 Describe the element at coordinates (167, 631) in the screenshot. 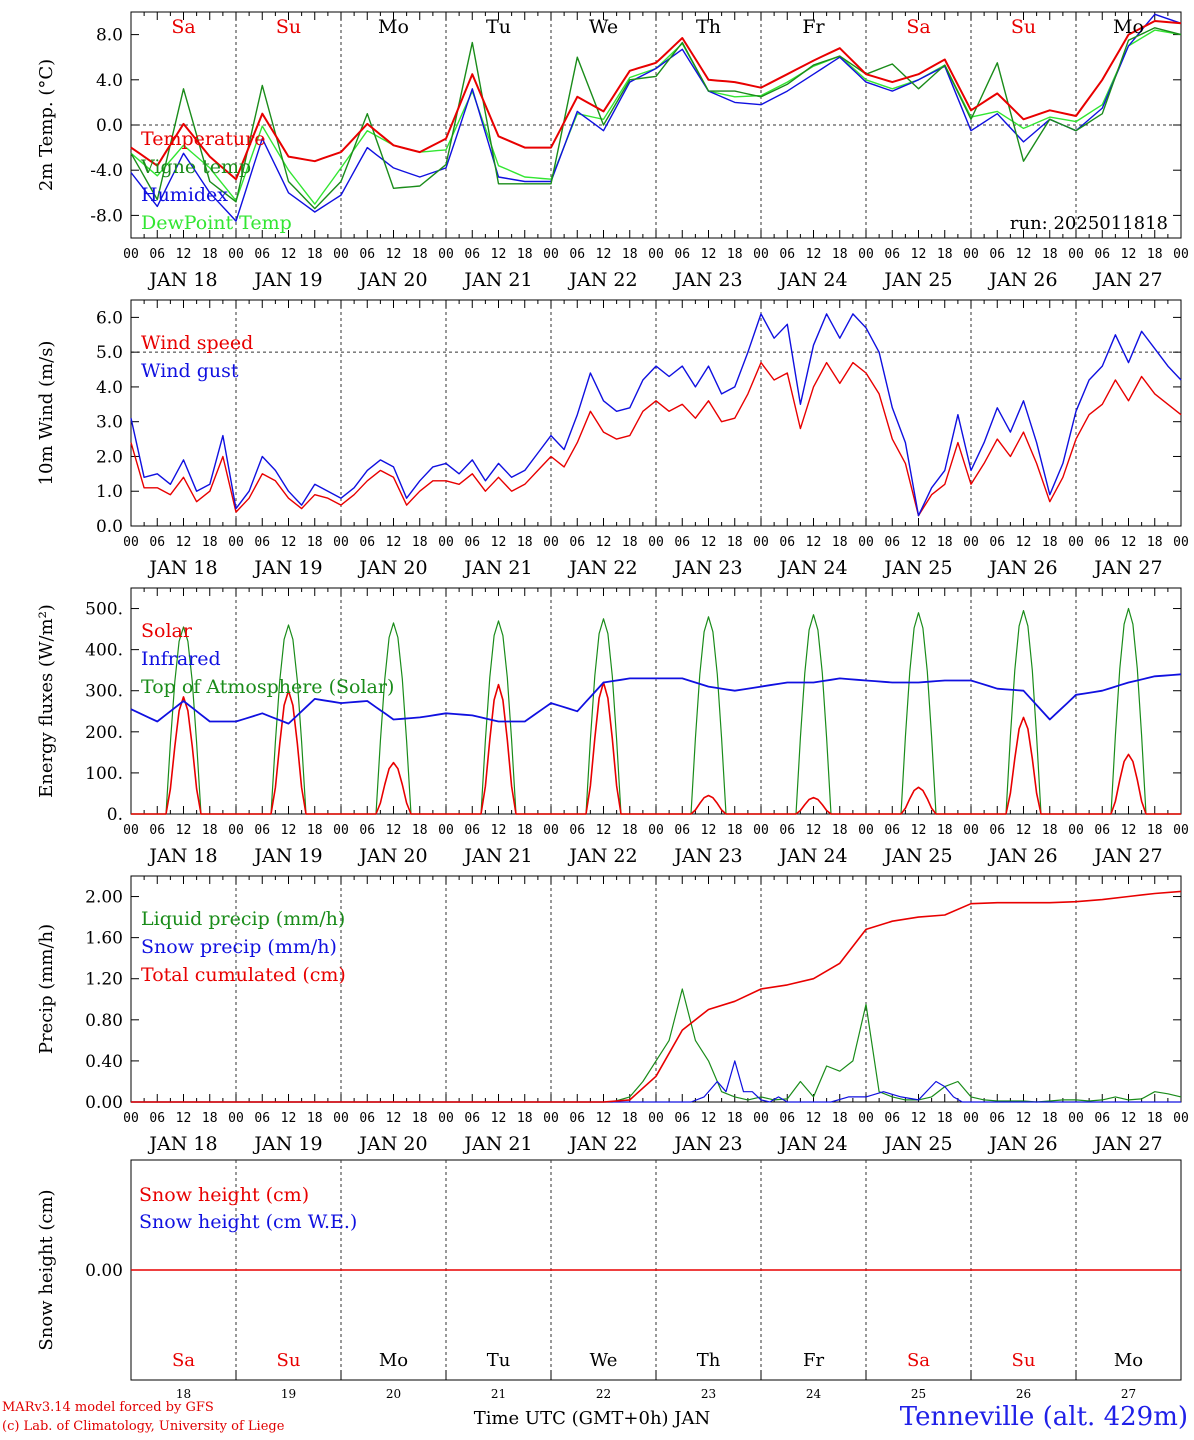

I see `legend-solar: Solar` at that location.